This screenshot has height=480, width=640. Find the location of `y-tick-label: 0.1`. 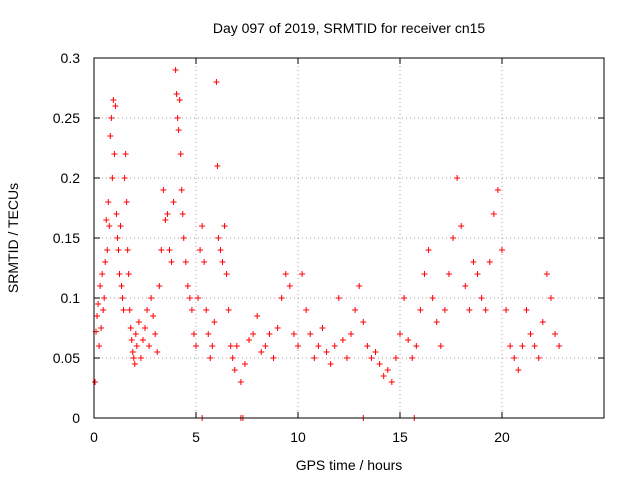

y-tick-label: 0.1 is located at coordinates (71, 298).